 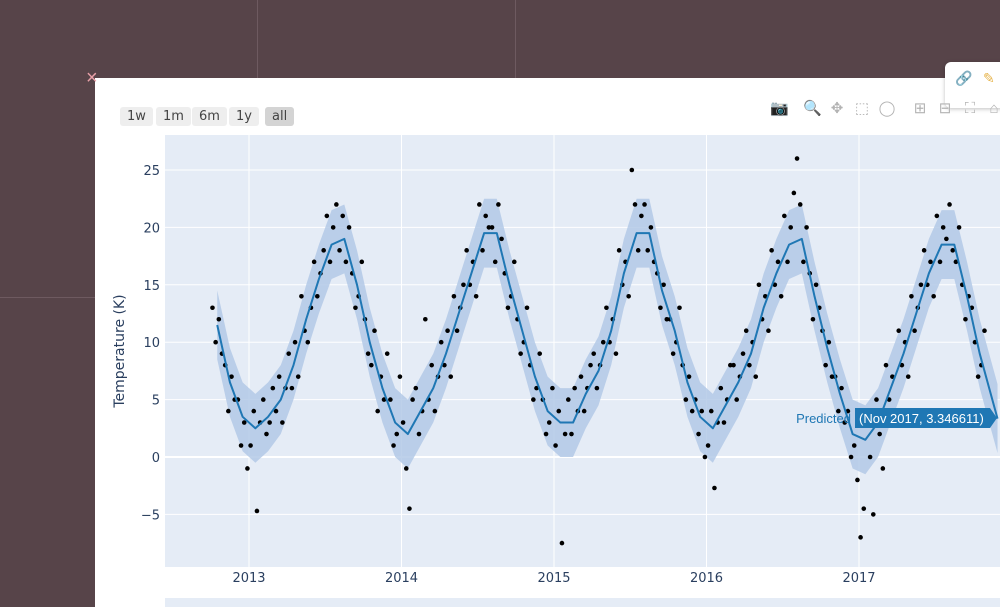 What do you see at coordinates (173, 116) in the screenshot?
I see `range-button-1m: 1m` at bounding box center [173, 116].